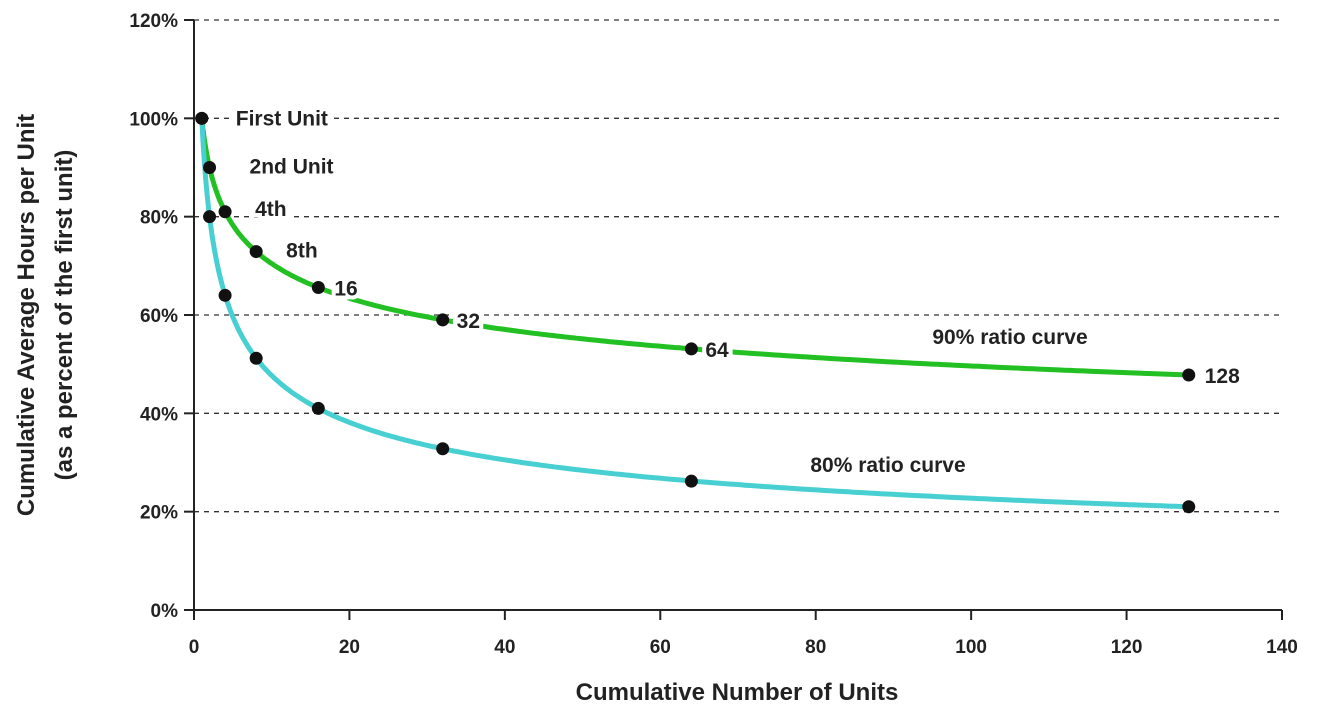  Describe the element at coordinates (660, 647) in the screenshot. I see `x-tick-label-3: 60` at that location.